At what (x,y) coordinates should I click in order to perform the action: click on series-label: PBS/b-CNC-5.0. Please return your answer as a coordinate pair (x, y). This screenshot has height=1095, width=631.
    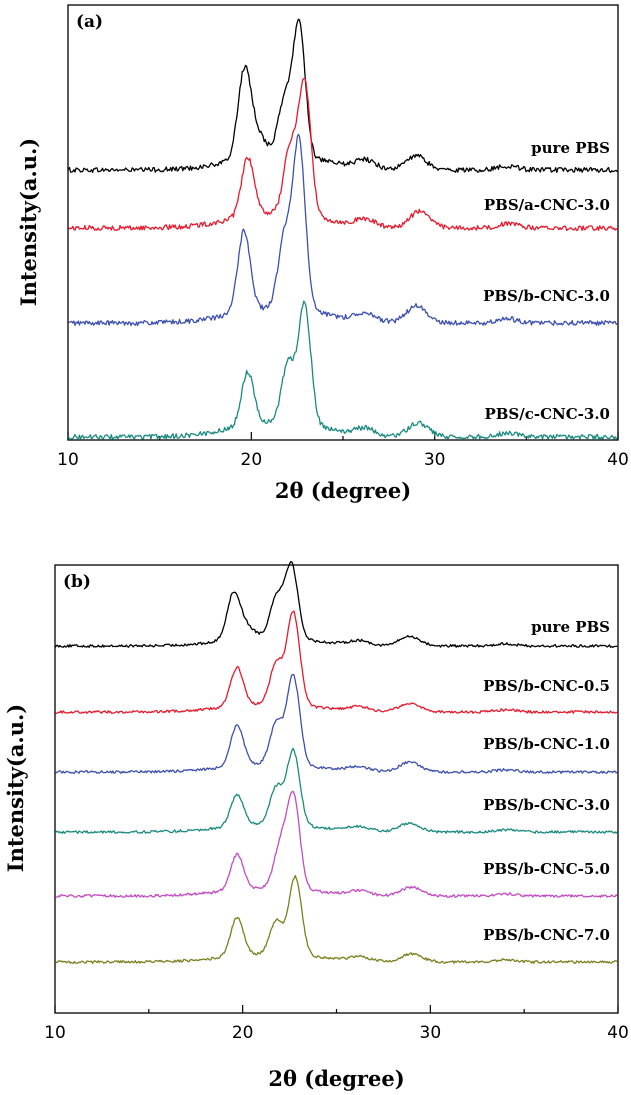
    Looking at the image, I should click on (546, 869).